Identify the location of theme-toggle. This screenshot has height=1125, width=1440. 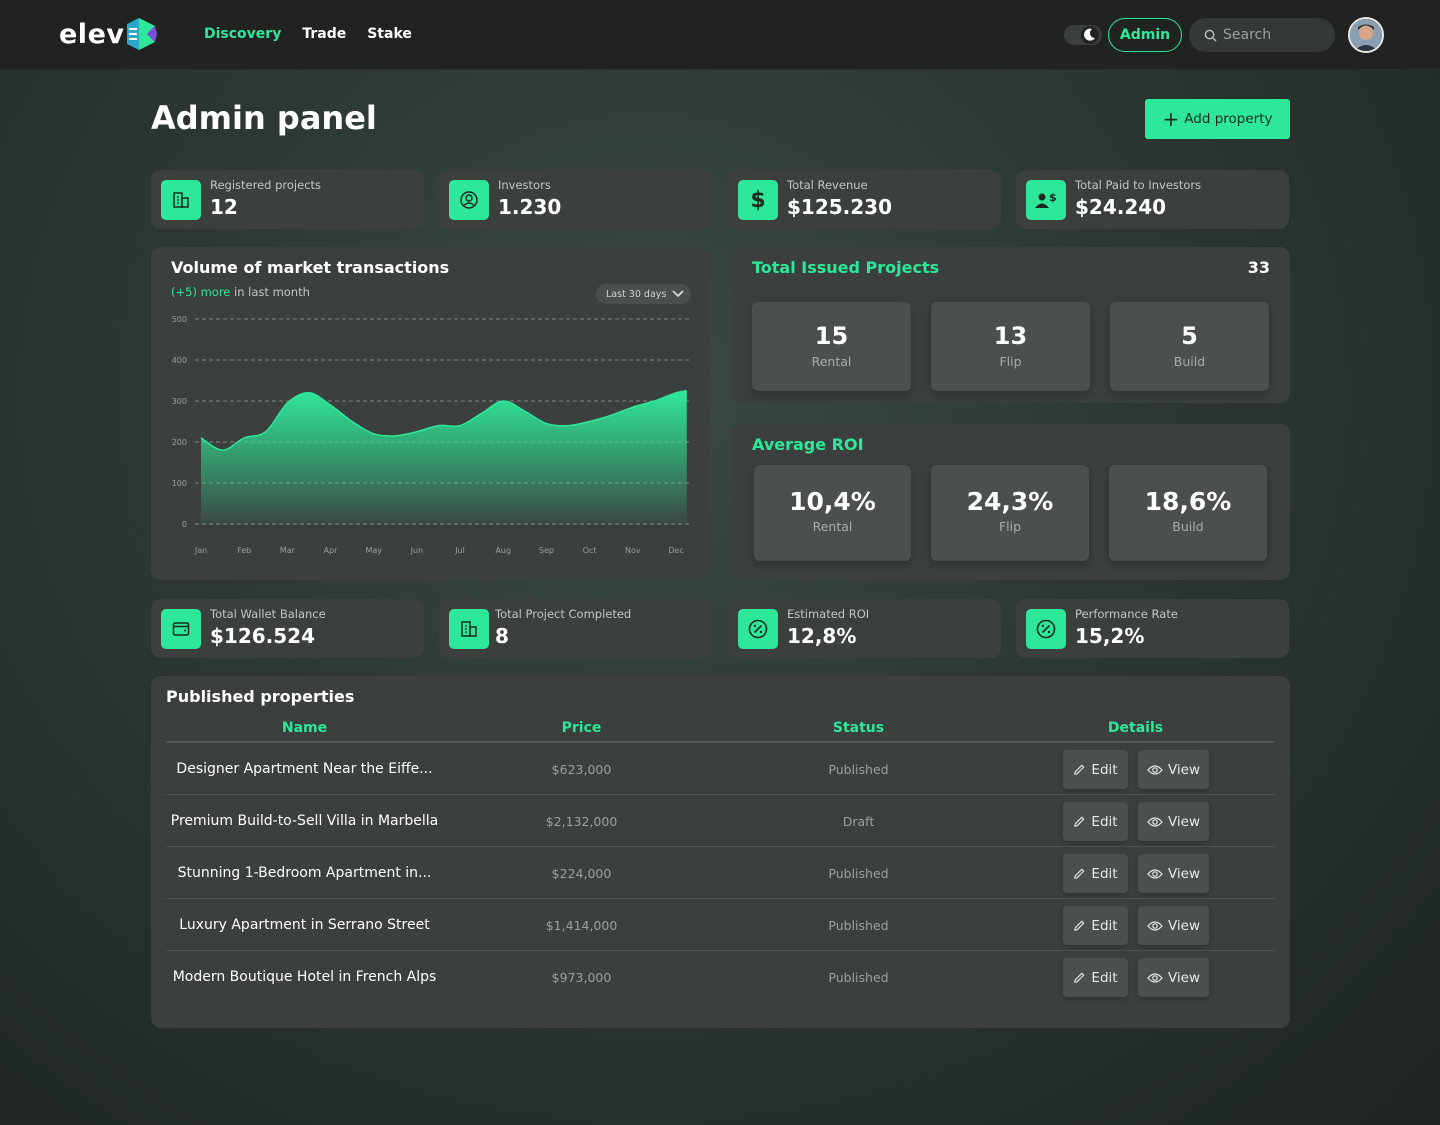
(1083, 35).